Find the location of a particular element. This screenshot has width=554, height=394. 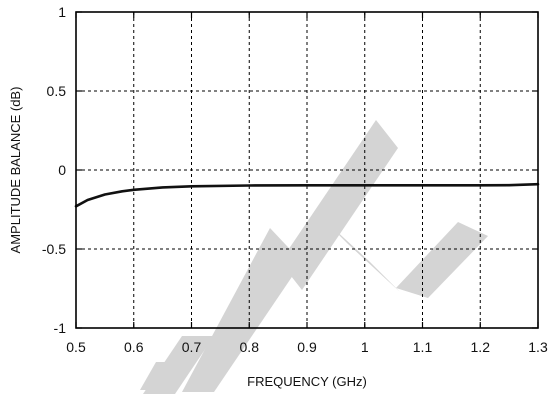

x-tick-label: 1.3 is located at coordinates (538, 347).